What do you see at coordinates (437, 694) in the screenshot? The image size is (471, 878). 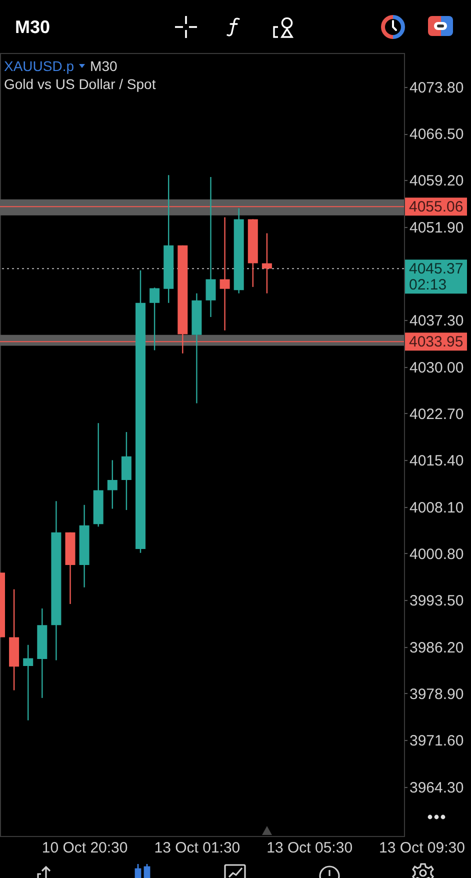 I see `y-tick-label: 3978.90` at bounding box center [437, 694].